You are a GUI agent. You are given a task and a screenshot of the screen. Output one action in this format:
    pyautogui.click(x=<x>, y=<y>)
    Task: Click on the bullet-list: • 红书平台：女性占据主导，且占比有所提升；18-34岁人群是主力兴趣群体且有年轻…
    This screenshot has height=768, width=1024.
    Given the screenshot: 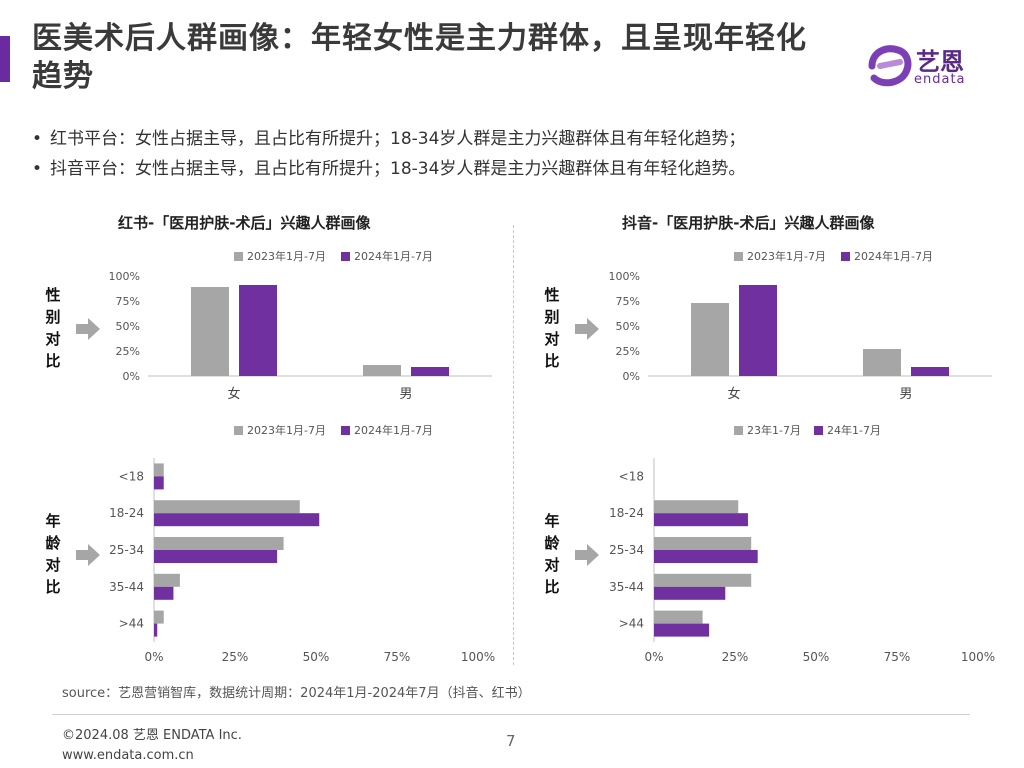 What is the action you would take?
    pyautogui.click(x=512, y=154)
    